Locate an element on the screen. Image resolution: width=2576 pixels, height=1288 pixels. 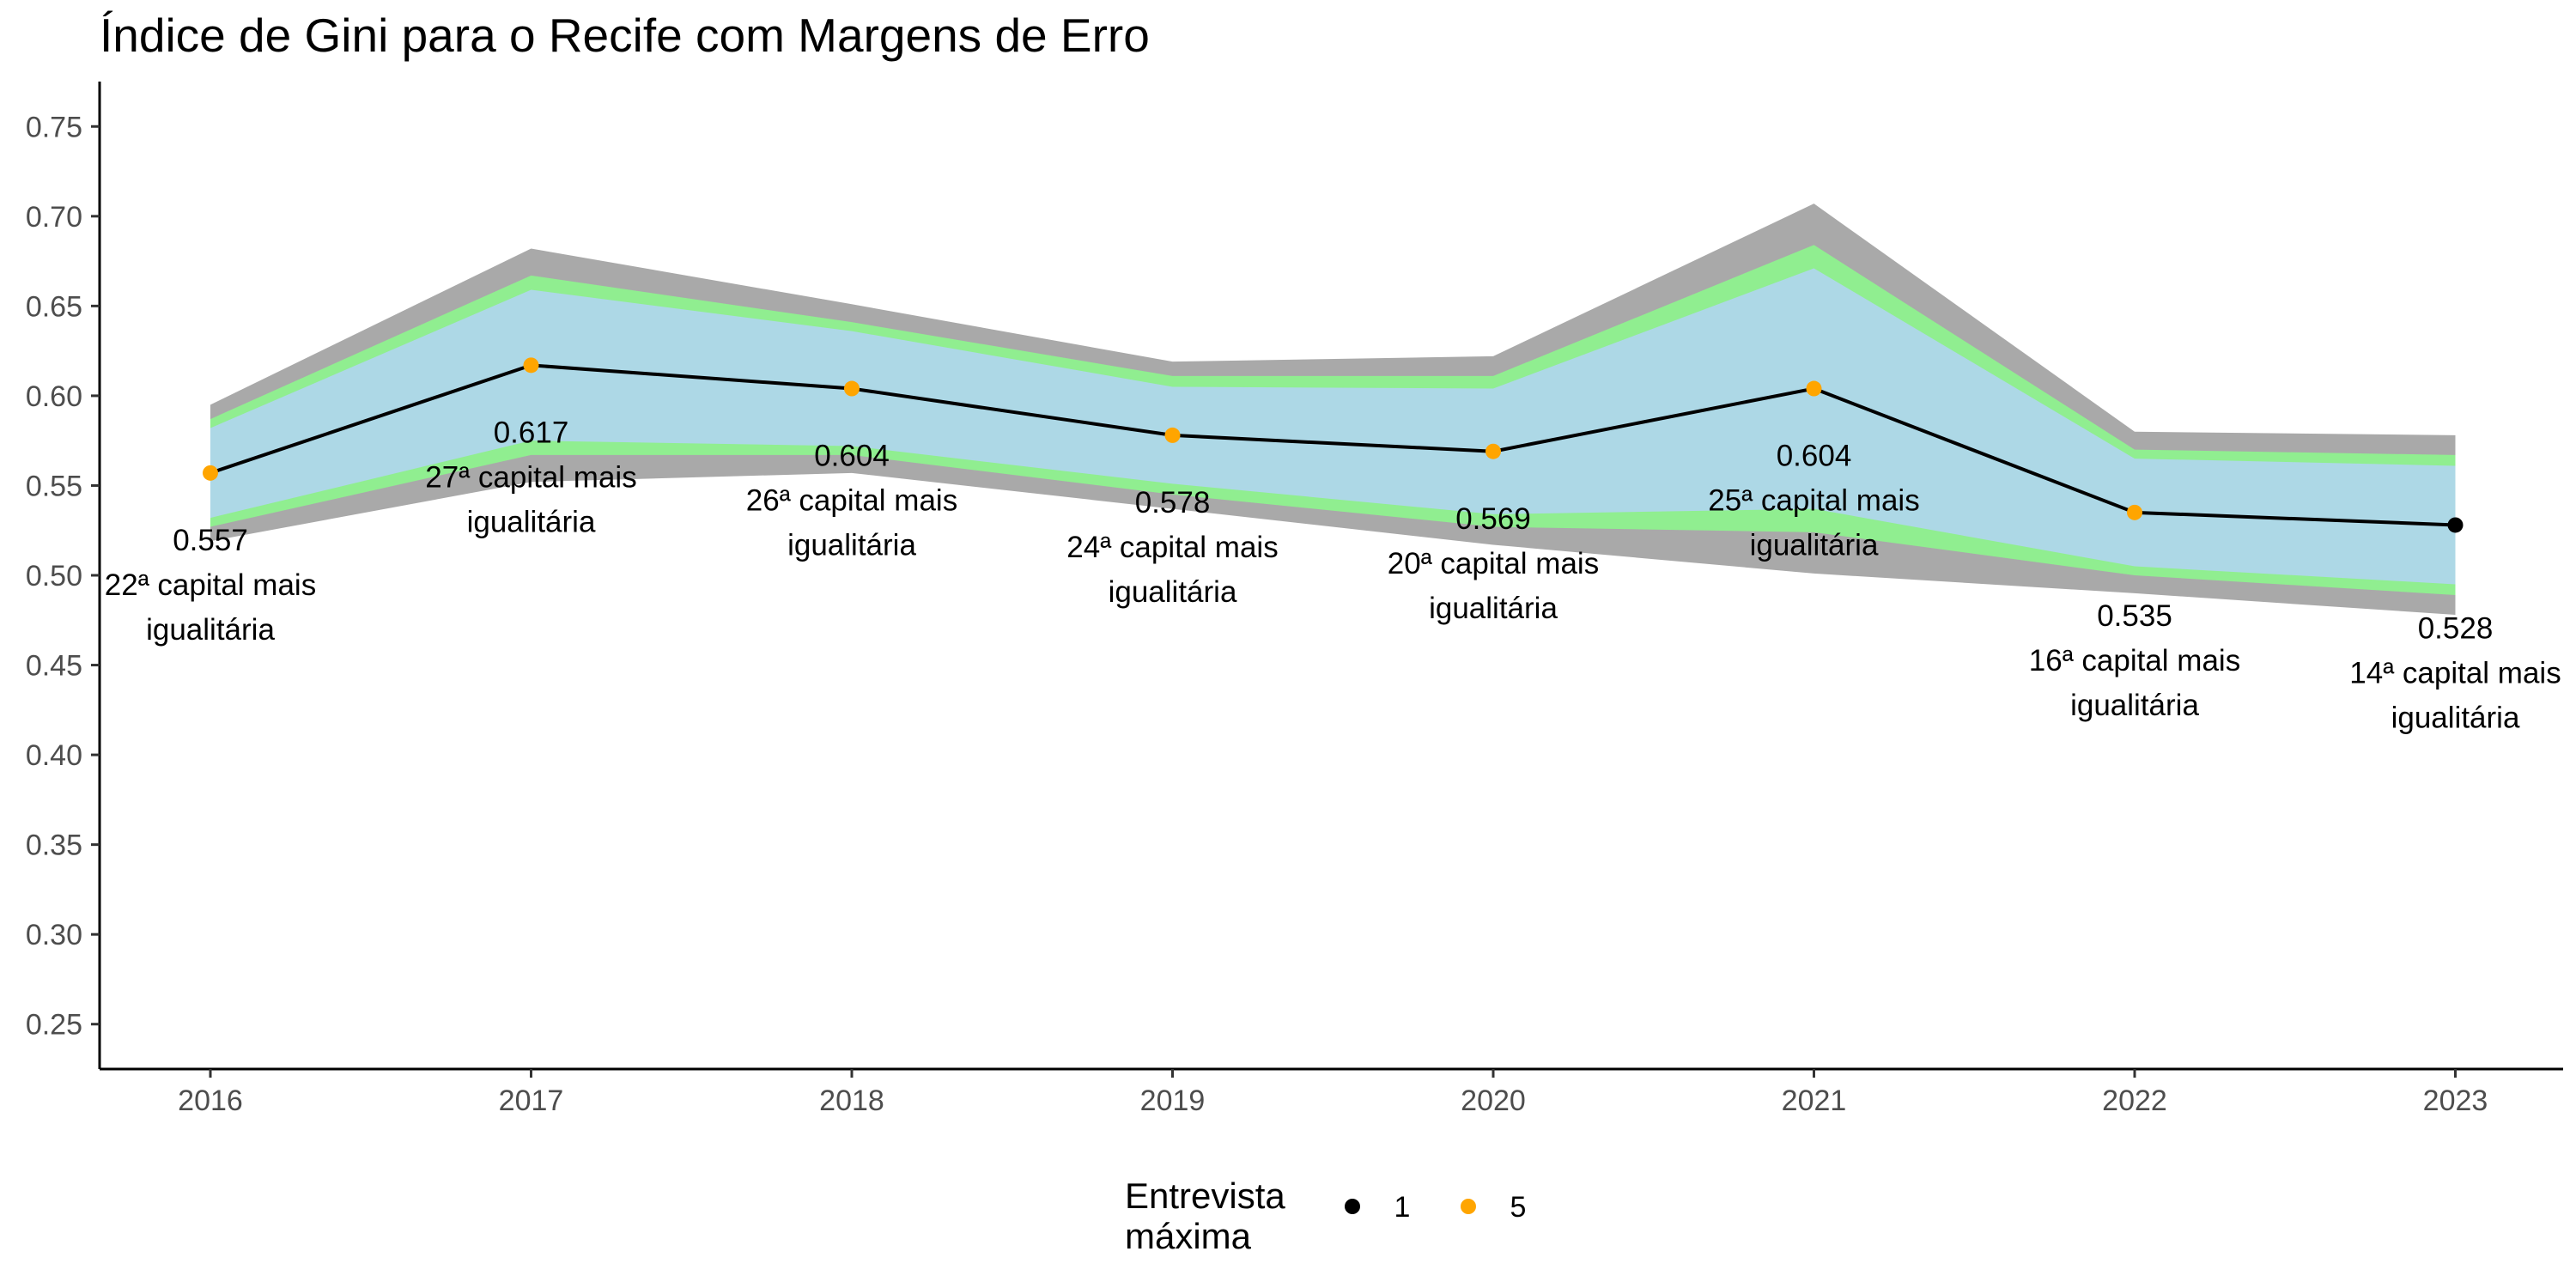
data-label-word-2018: igualitária is located at coordinates (852, 545).